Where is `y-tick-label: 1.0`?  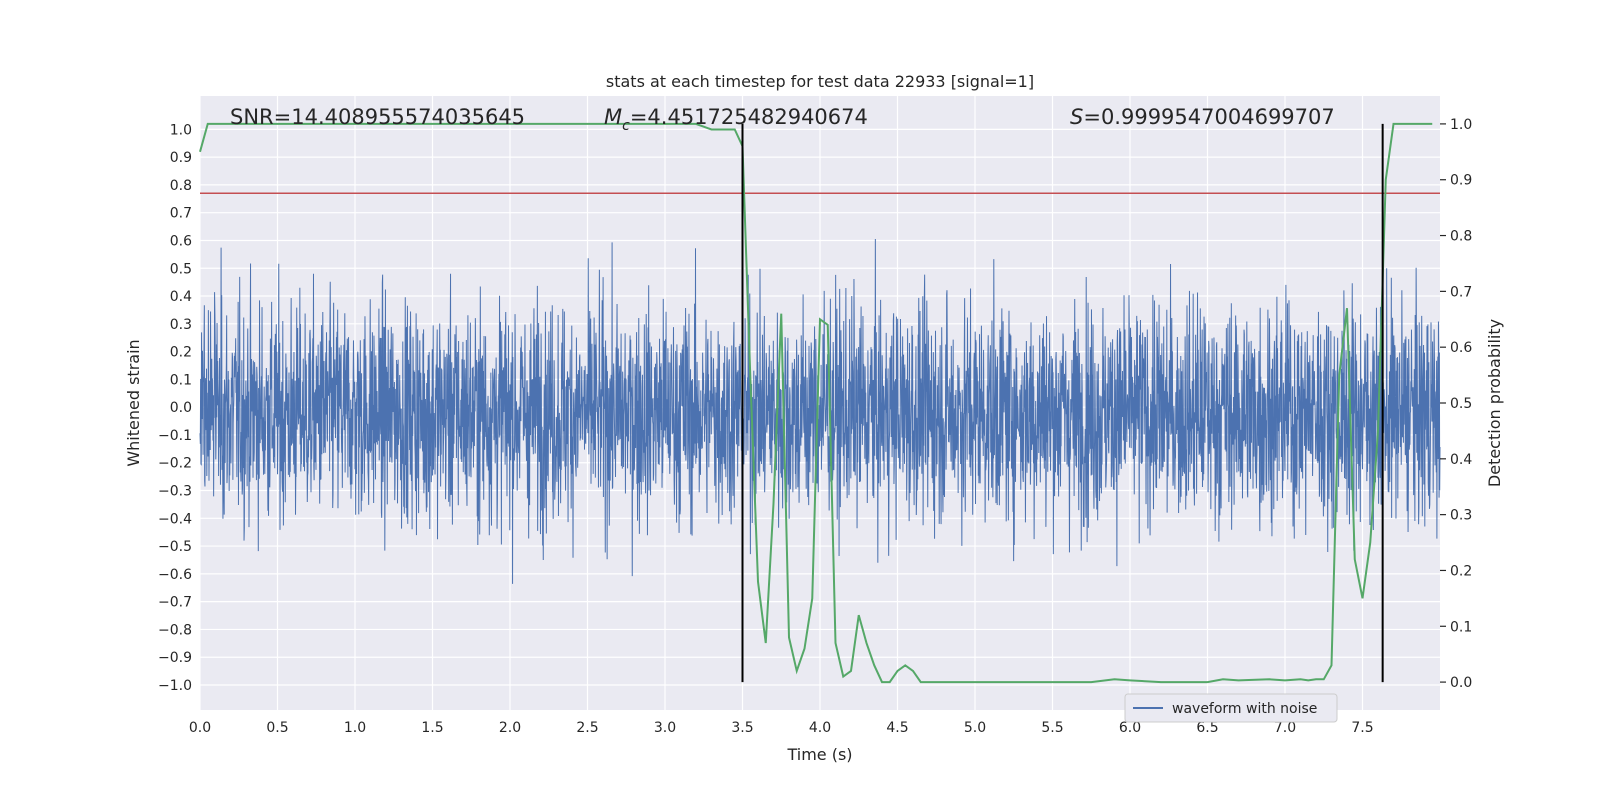
y-tick-label: 1.0 is located at coordinates (181, 130).